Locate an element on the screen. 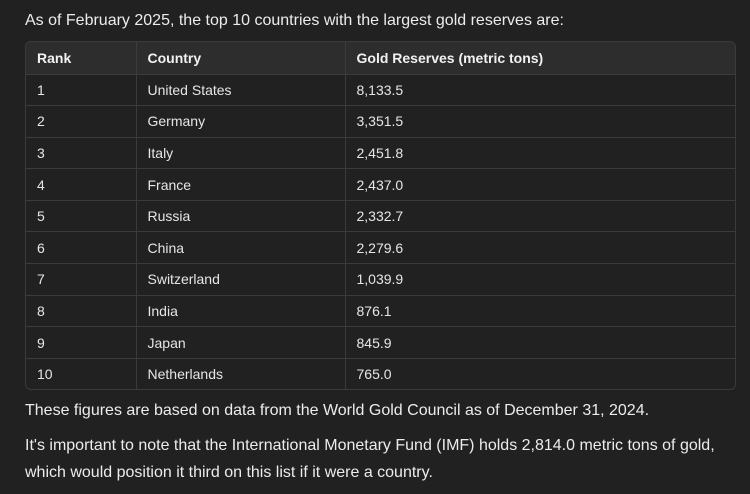 The width and height of the screenshot is (750, 494). country-cell: India is located at coordinates (240, 310).